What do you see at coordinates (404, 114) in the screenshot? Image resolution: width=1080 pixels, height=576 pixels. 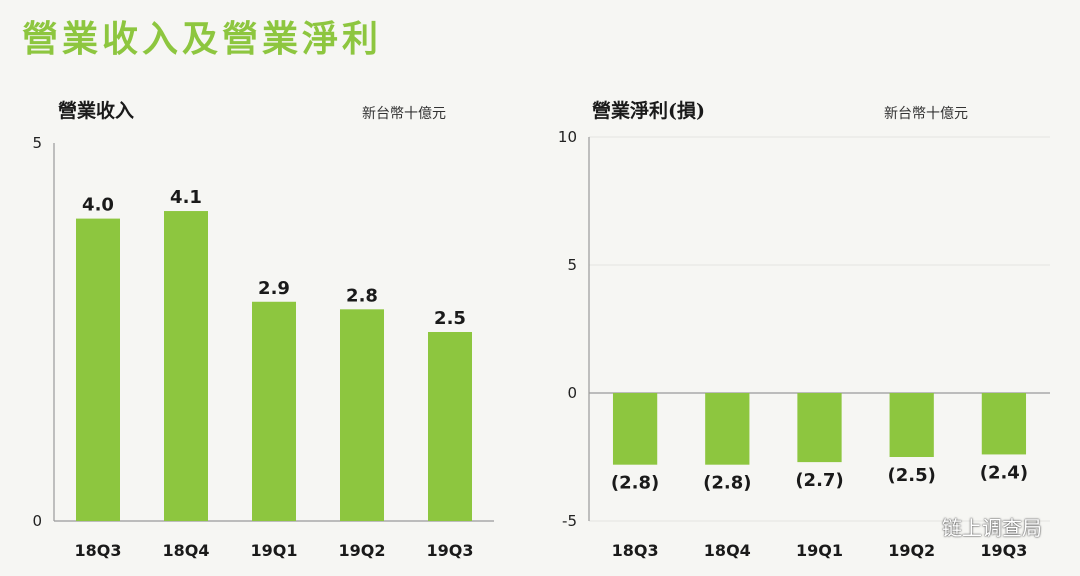 I see `revenue-unit-label: 新台幣十億元` at bounding box center [404, 114].